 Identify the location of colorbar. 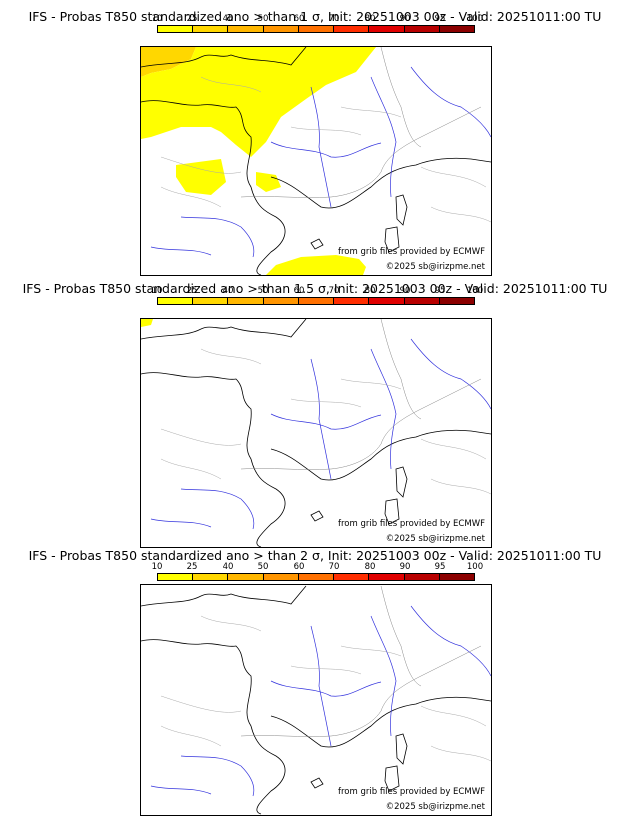
(316, 301).